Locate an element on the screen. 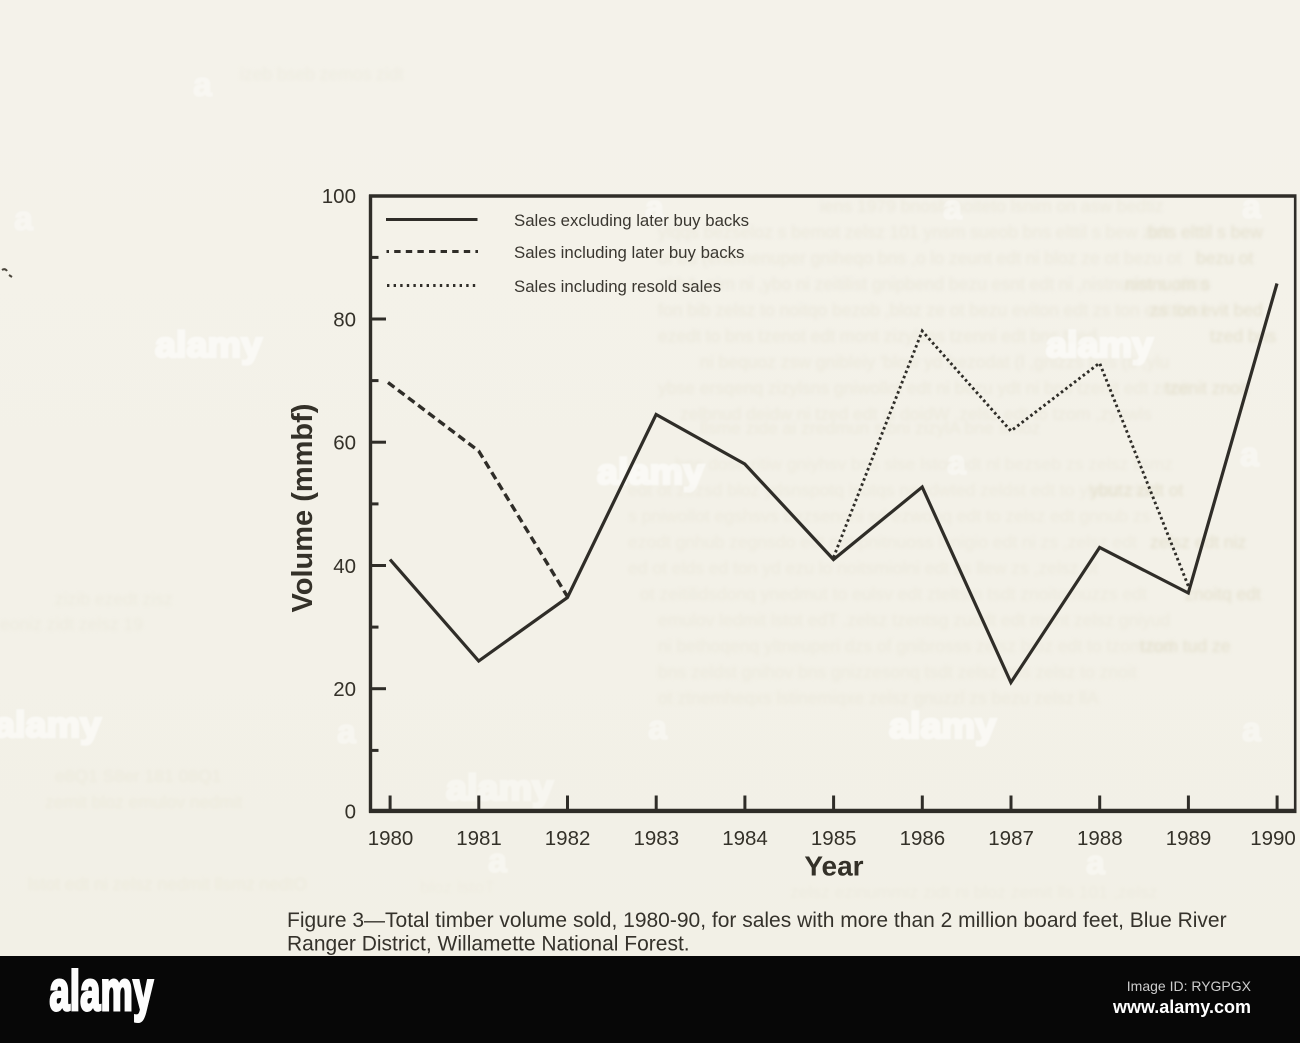 The height and width of the screenshot is (1043, 1300). svg-text: 1990 is located at coordinates (1273, 838).